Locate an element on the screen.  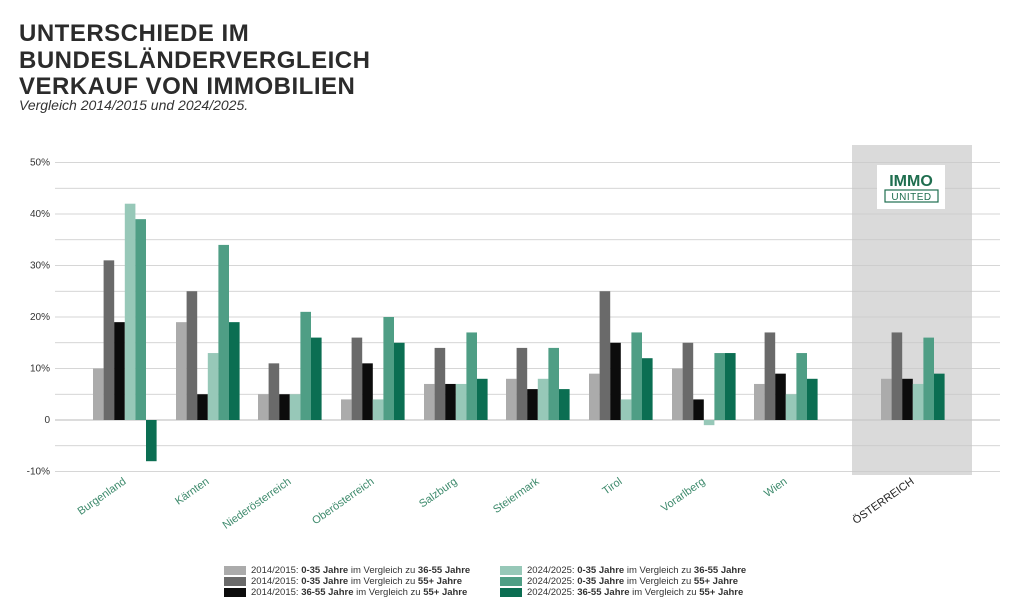
category-label: ÖSTERREICH is located at coordinates (884, 501).